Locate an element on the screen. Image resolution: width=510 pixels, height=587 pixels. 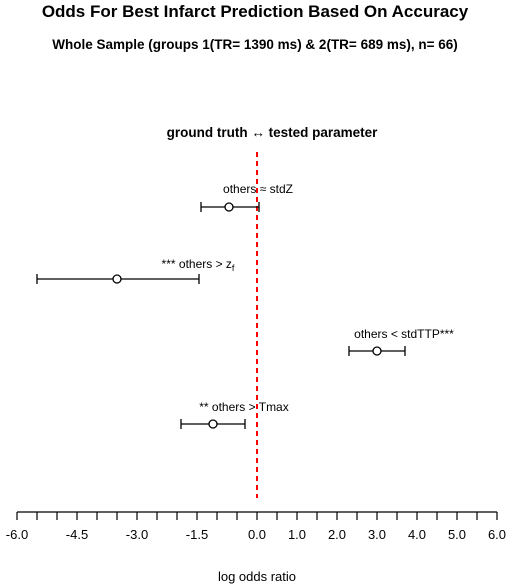
estimate-row: *** others > zf is located at coordinates (135, 270).